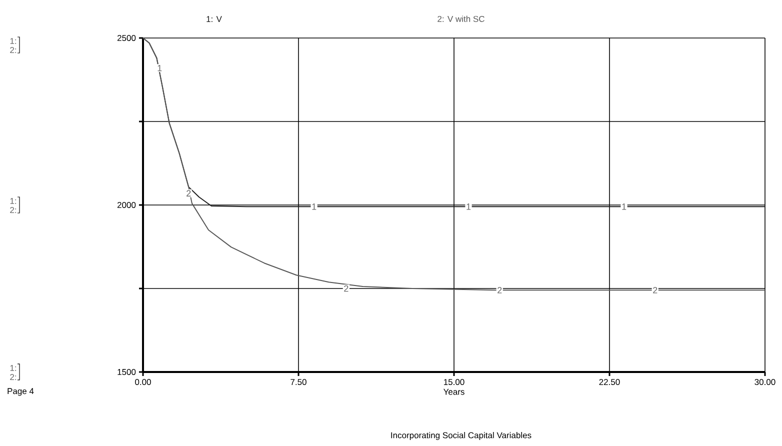  I want to click on x-axis-title: Years, so click(453, 391).